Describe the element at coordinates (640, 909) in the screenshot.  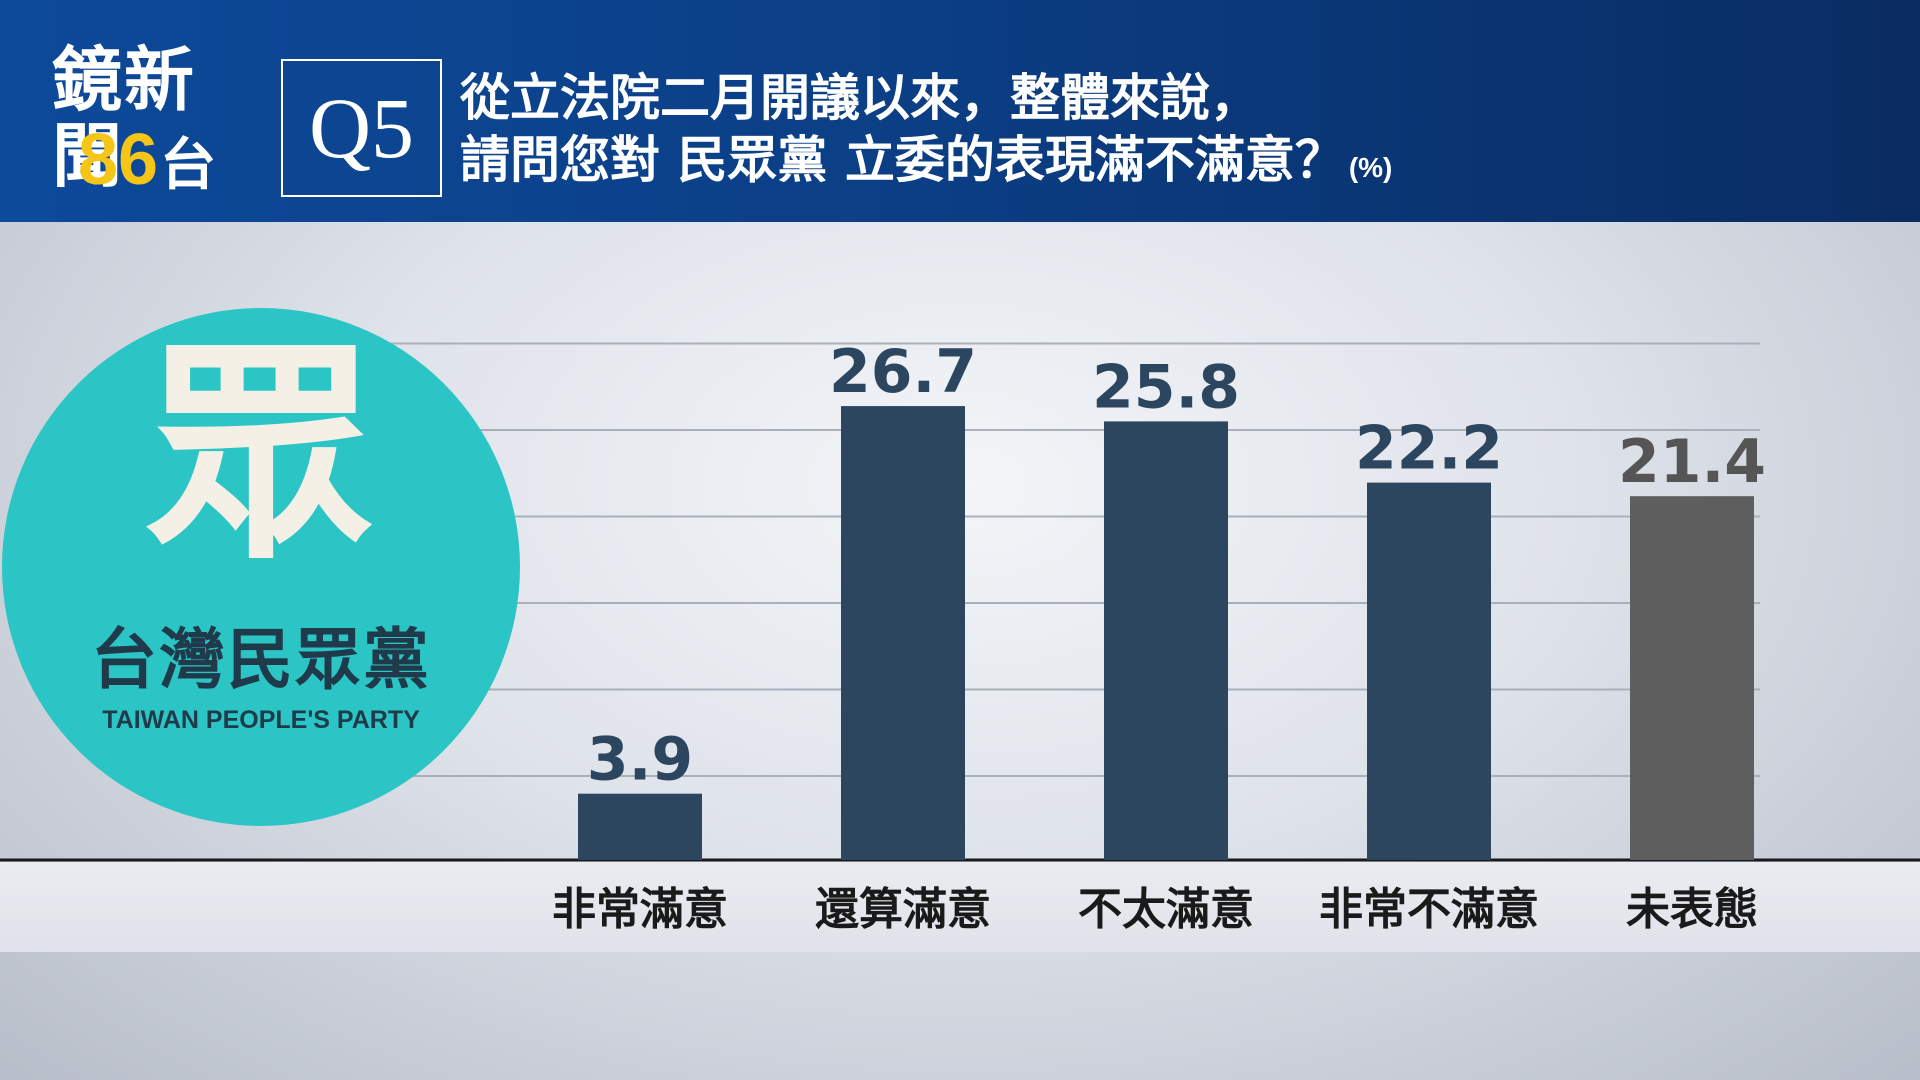
I see `category-label: 非常滿意` at that location.